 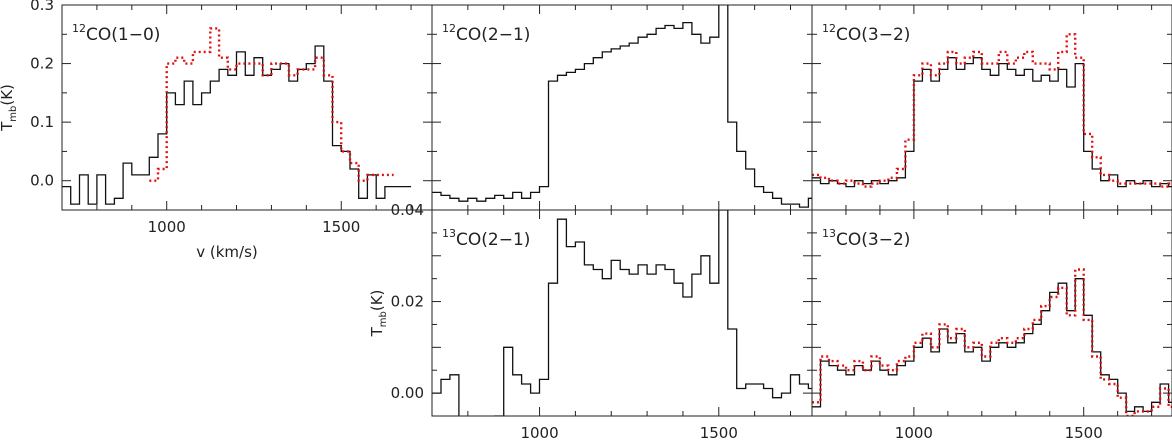 What do you see at coordinates (407, 393) in the screenshot?
I see `y-tick-label: 0.00` at bounding box center [407, 393].